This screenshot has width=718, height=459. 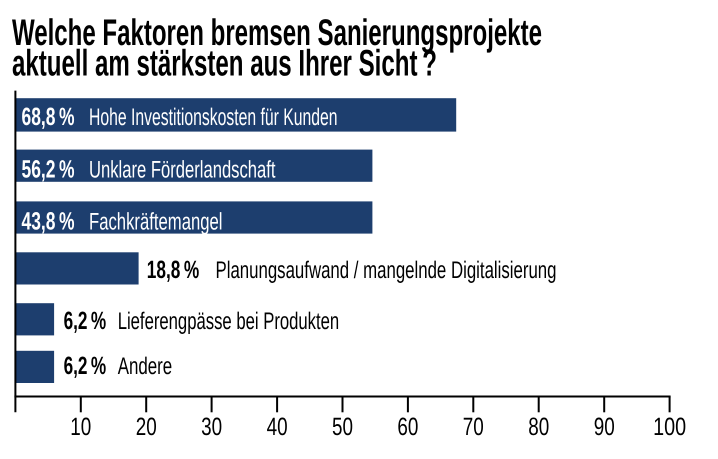 What do you see at coordinates (173, 270) in the screenshot?
I see `svg-text: 18,8 %` at bounding box center [173, 270].